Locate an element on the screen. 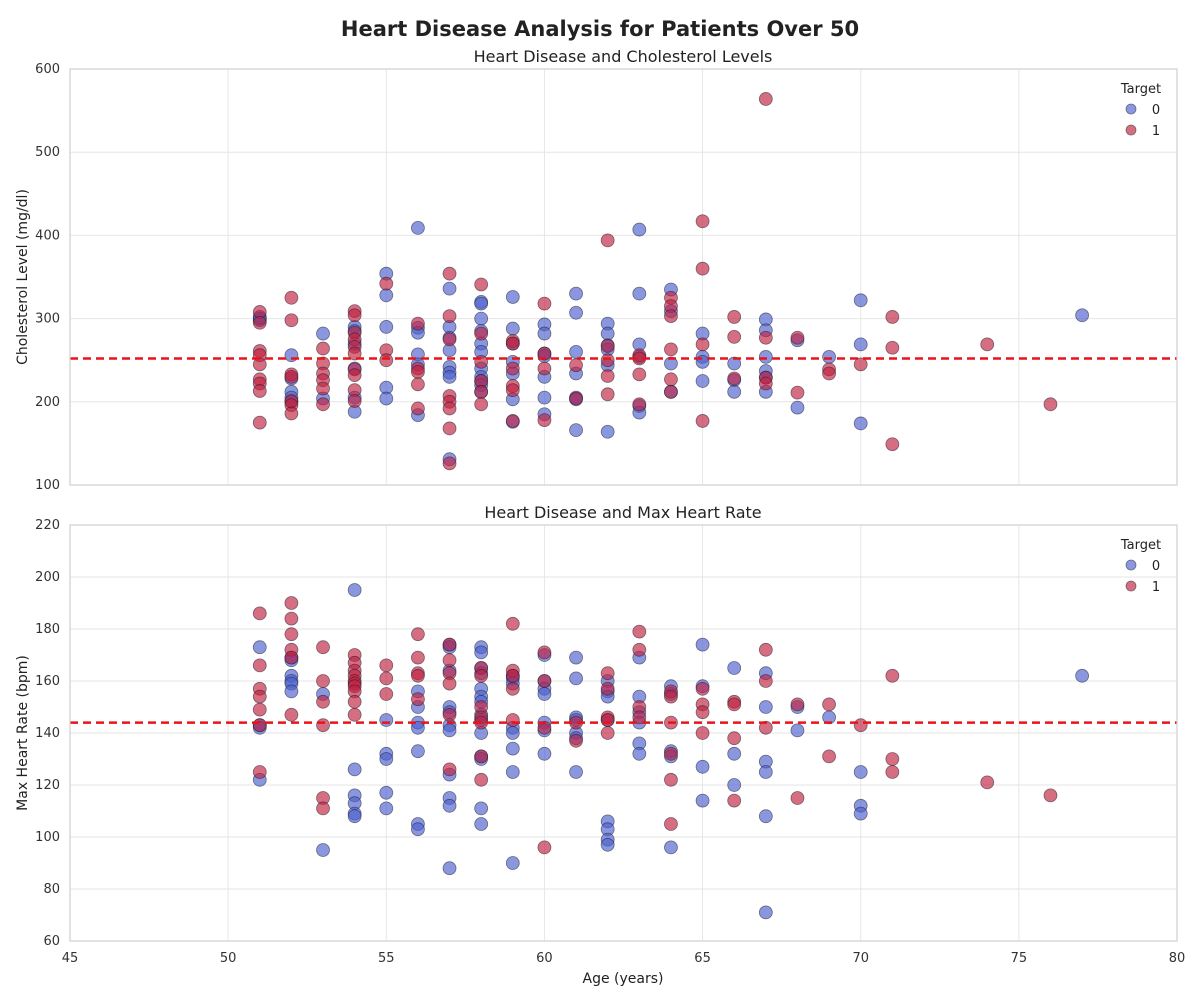 This screenshot has height=1004, width=1200. cholesterol-legend: Target 0 1 is located at coordinates (1140, 110).